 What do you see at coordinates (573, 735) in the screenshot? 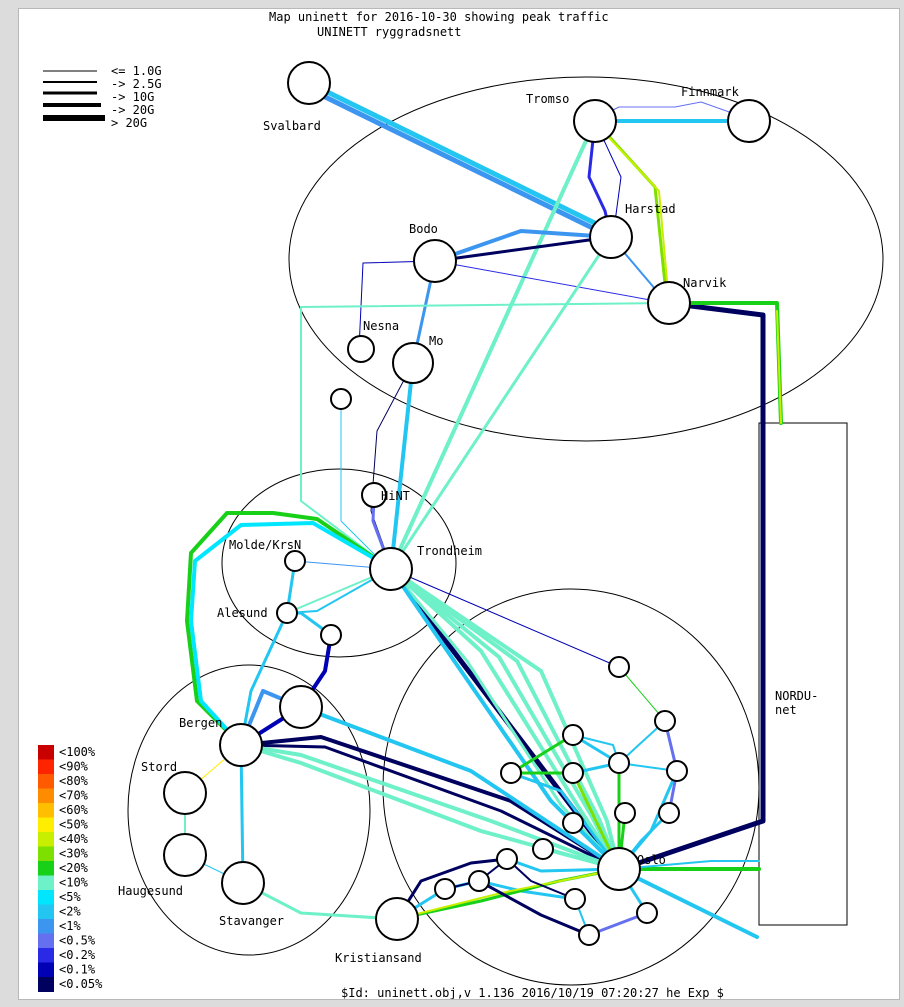
I see `node-oslo-c` at bounding box center [573, 735].